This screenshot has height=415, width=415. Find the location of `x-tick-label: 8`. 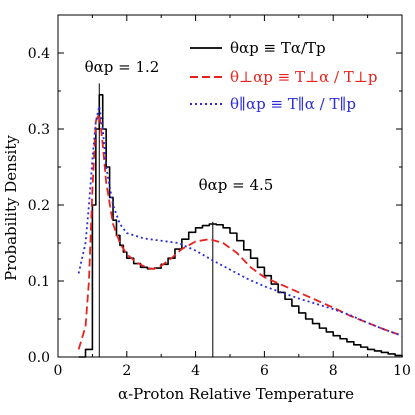

x-tick-label: 8 is located at coordinates (333, 371).